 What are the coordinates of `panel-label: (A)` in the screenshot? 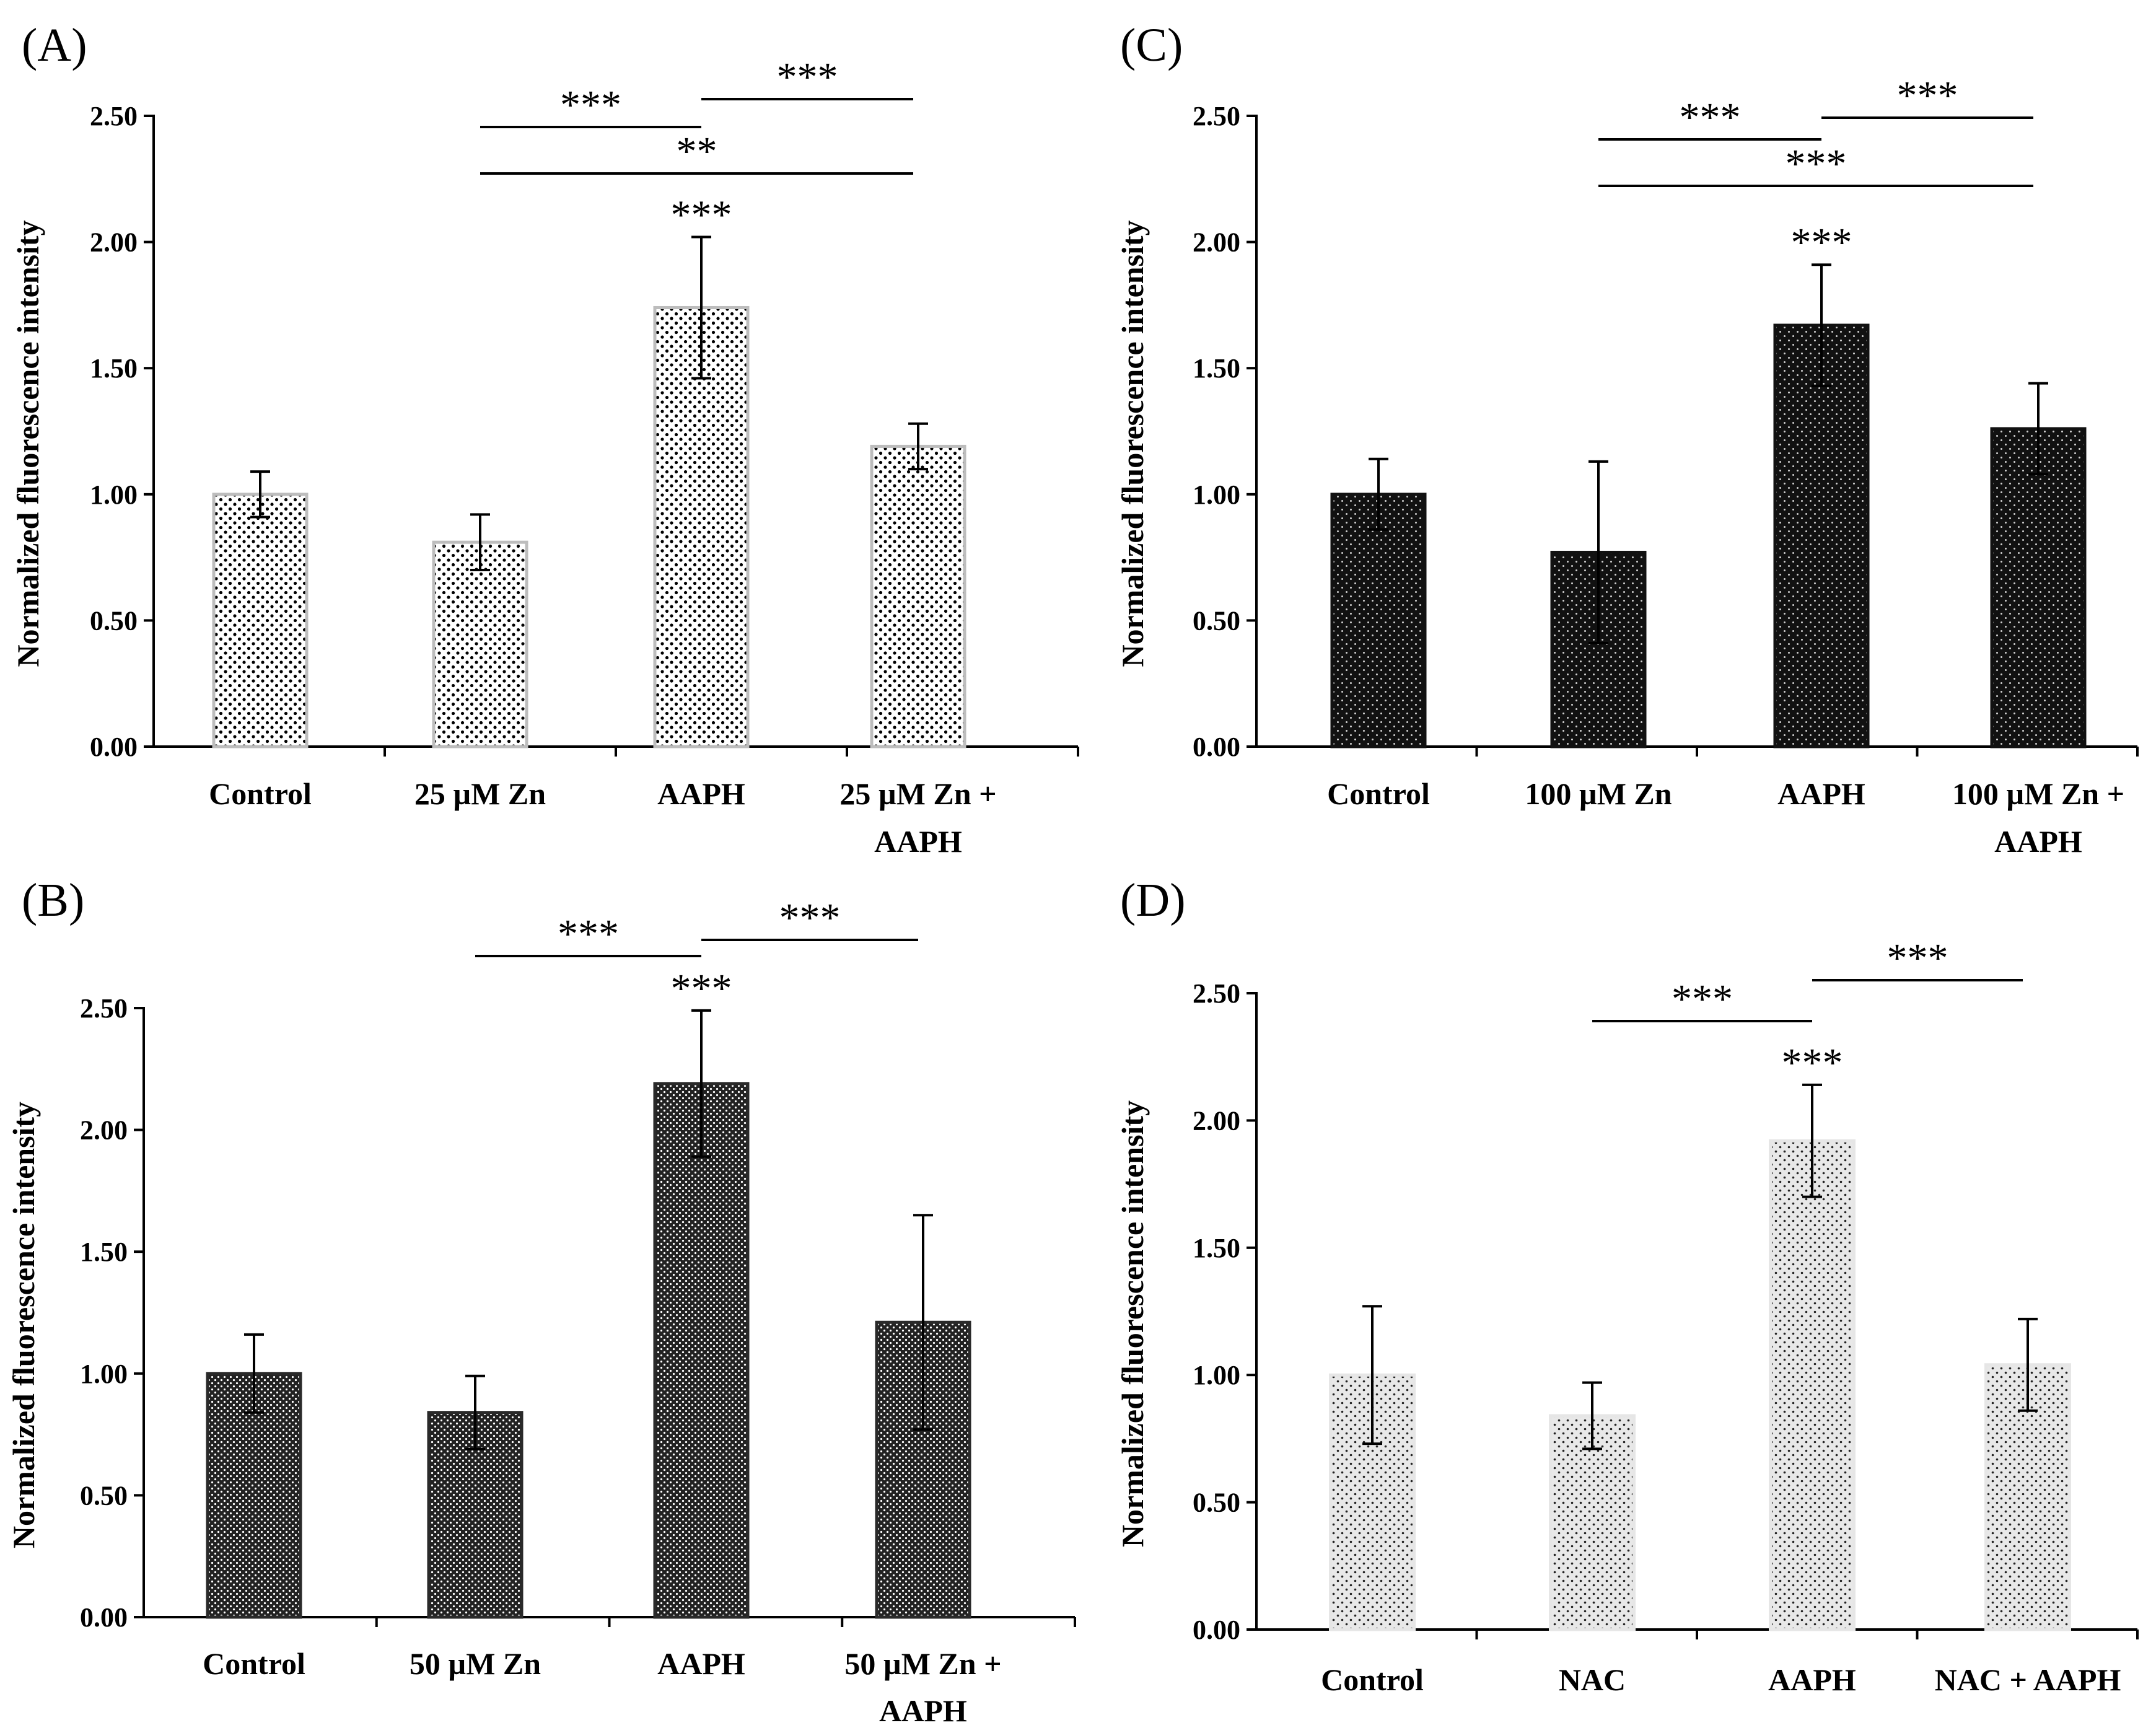 It's located at (55, 45).